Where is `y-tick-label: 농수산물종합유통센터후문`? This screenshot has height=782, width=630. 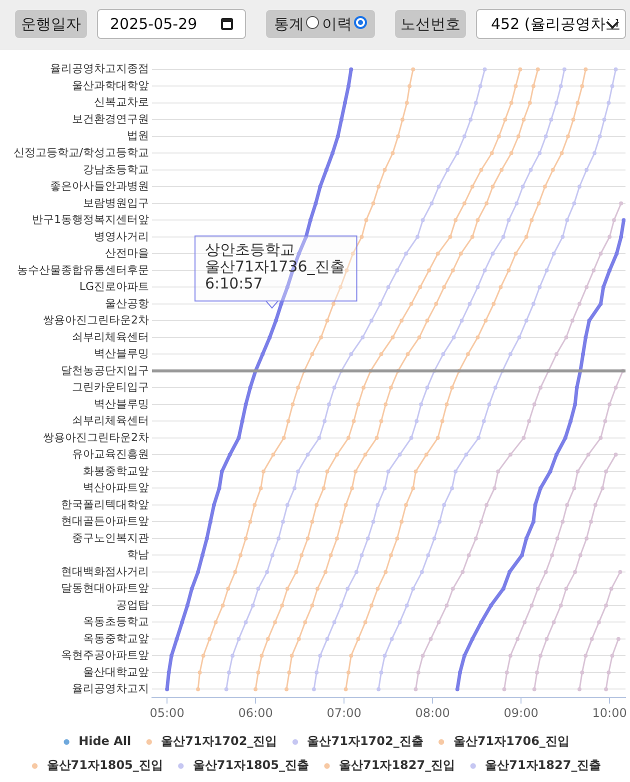 y-tick-label: 농수산물종합유통센터후문 is located at coordinates (83, 269).